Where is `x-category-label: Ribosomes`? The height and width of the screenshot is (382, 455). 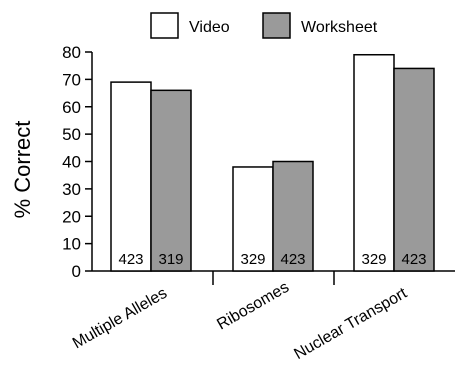
x-category-label: Ribosomes is located at coordinates (253, 306).